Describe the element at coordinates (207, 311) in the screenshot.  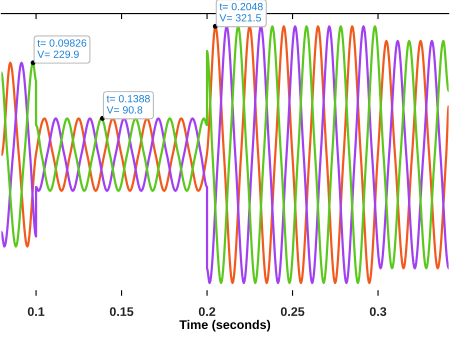
I see `x-tick-label: 0.2` at that location.